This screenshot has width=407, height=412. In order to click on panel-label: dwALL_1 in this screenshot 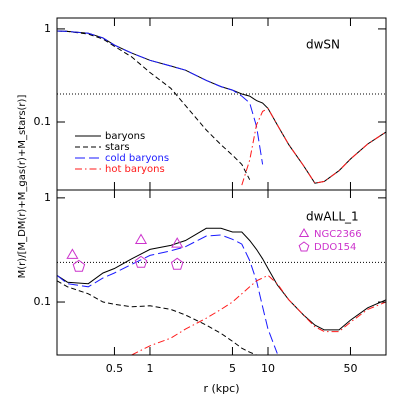, I will do `click(332, 217)`.